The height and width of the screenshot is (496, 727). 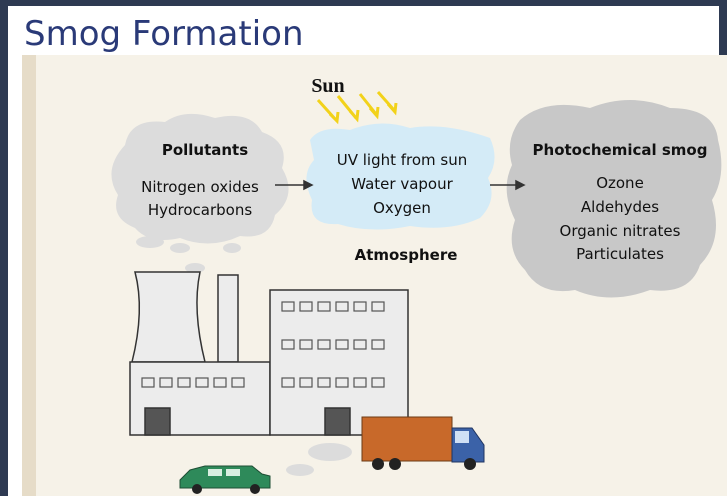 I want to click on factory, so click(x=269, y=353).